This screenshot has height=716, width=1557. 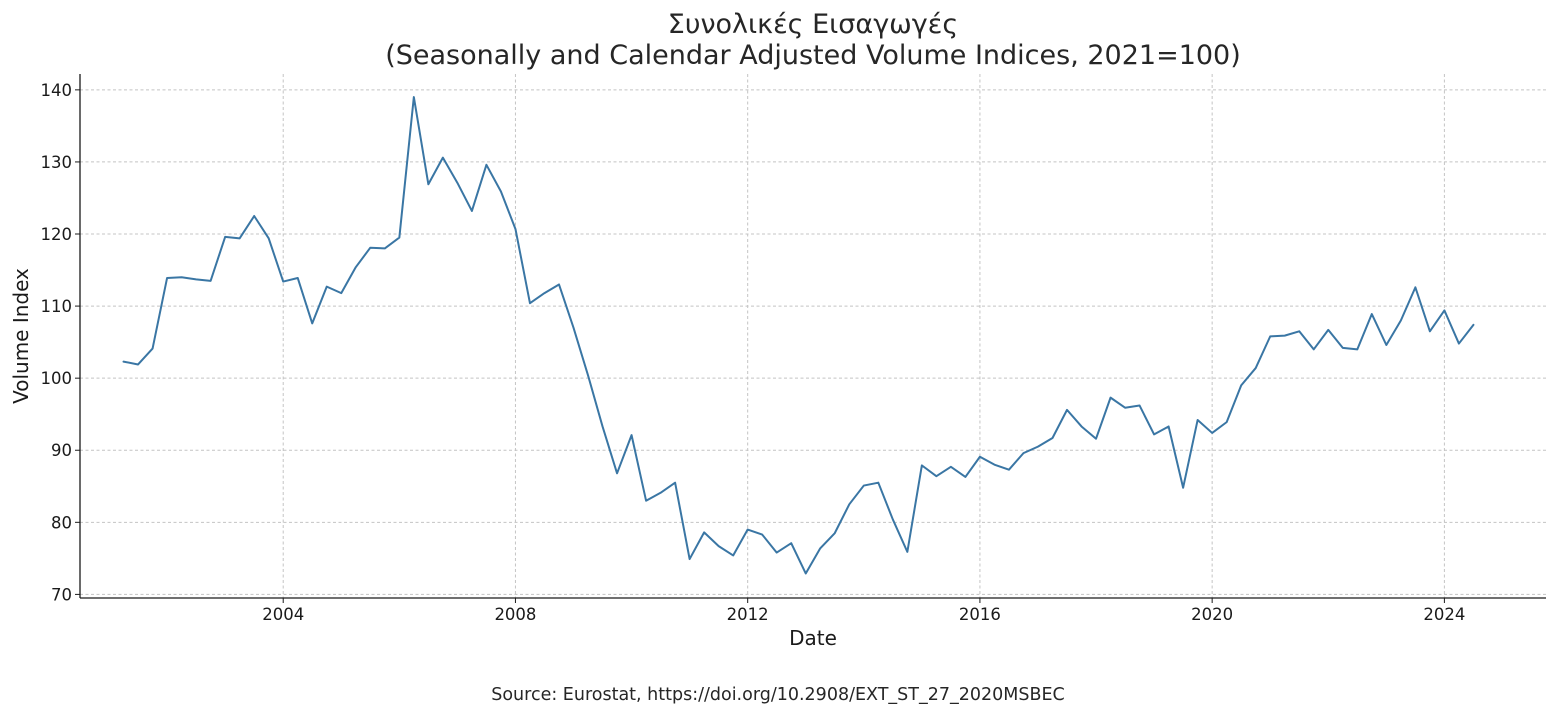 What do you see at coordinates (57, 162) in the screenshot?
I see `y-tick-label: 130` at bounding box center [57, 162].